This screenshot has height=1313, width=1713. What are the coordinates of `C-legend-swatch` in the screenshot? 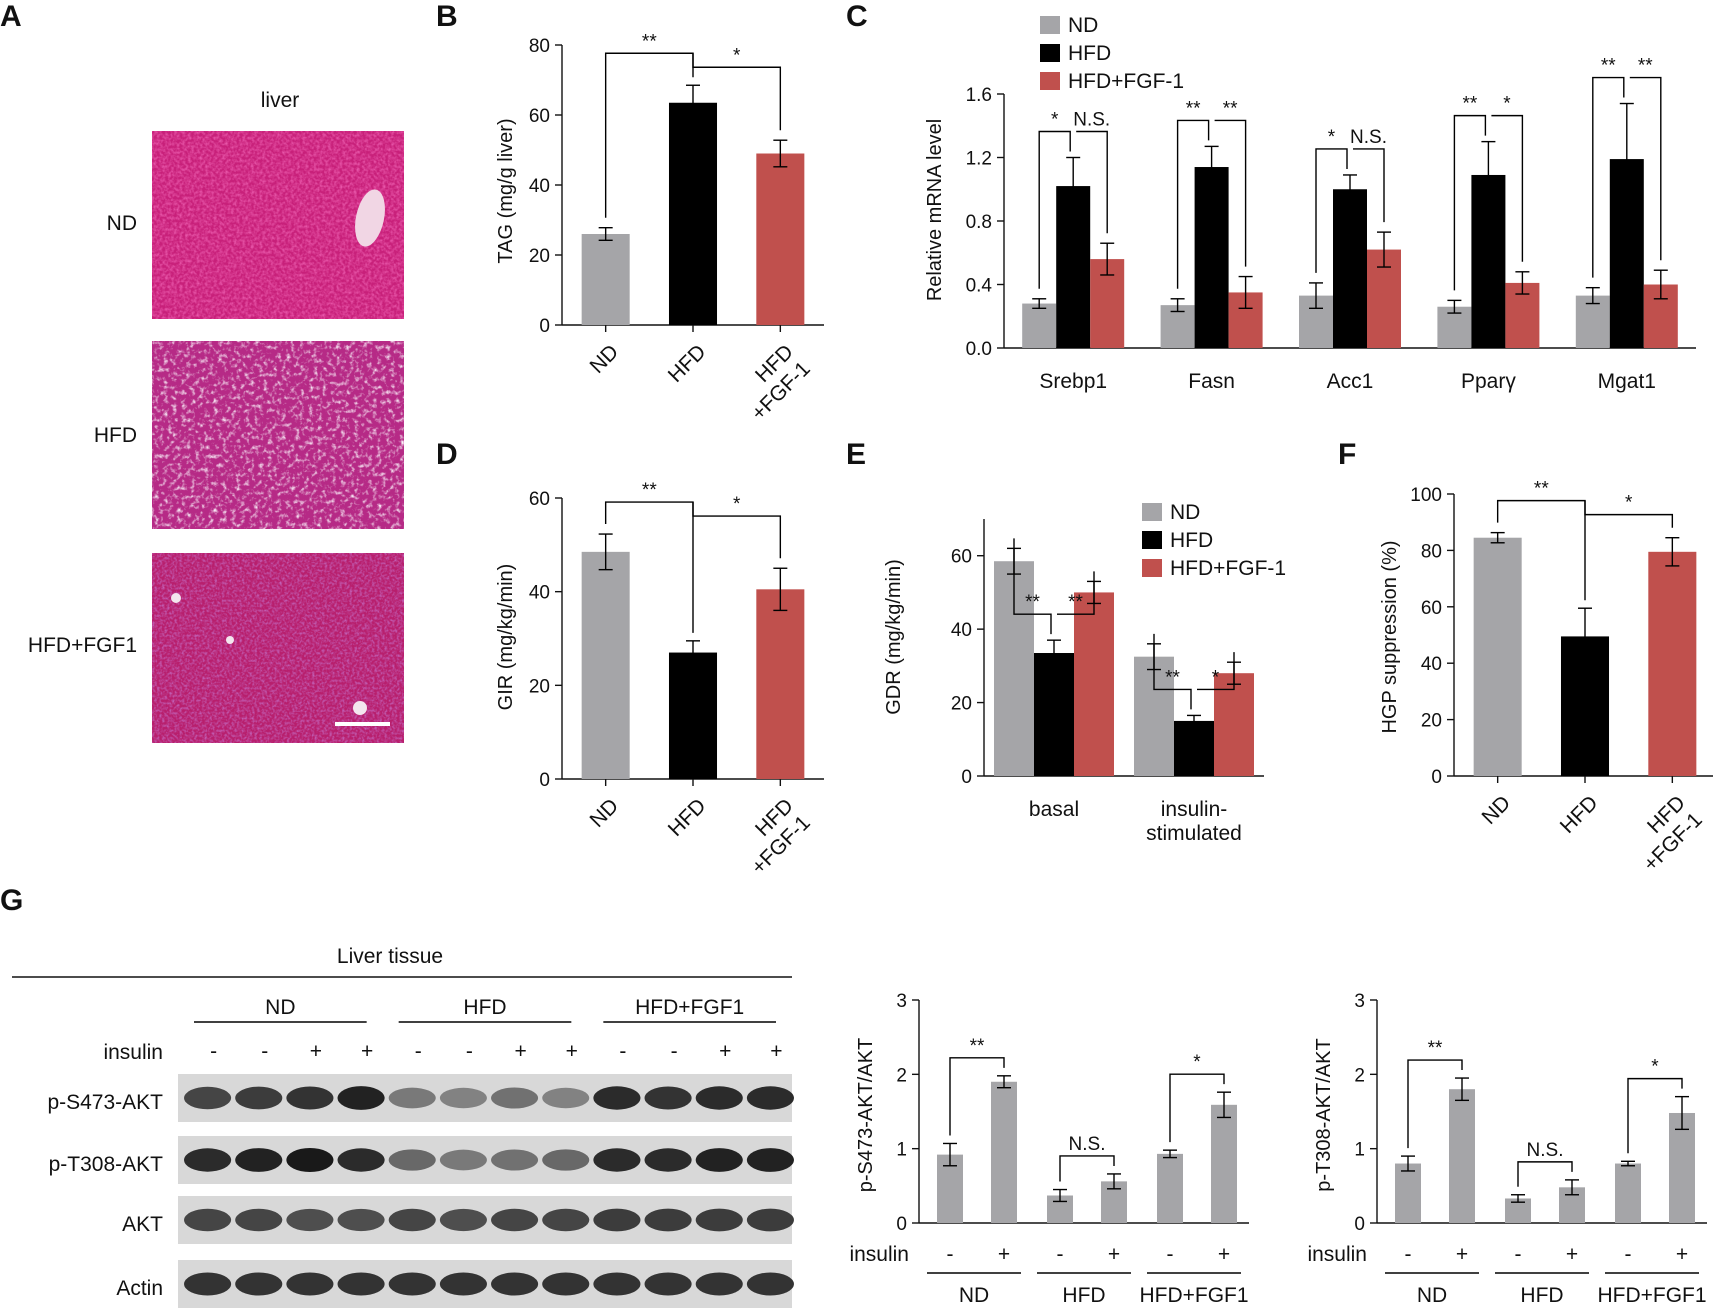 It's located at (1050, 25).